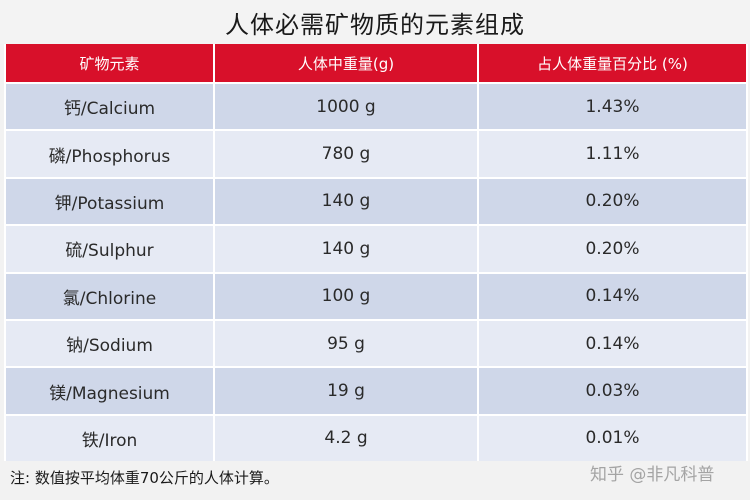  Describe the element at coordinates (109, 201) in the screenshot. I see `cell-element: 钾/Potassium` at that location.